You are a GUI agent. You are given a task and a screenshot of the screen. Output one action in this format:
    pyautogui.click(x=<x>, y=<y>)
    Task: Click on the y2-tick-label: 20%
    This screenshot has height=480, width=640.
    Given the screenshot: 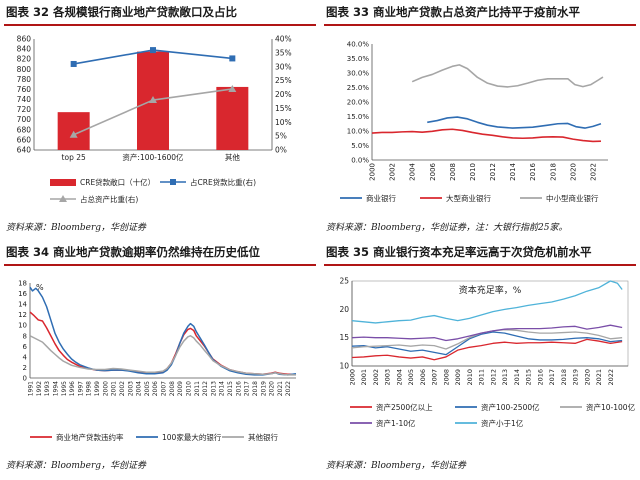 What is the action you would take?
    pyautogui.click(x=283, y=94)
    